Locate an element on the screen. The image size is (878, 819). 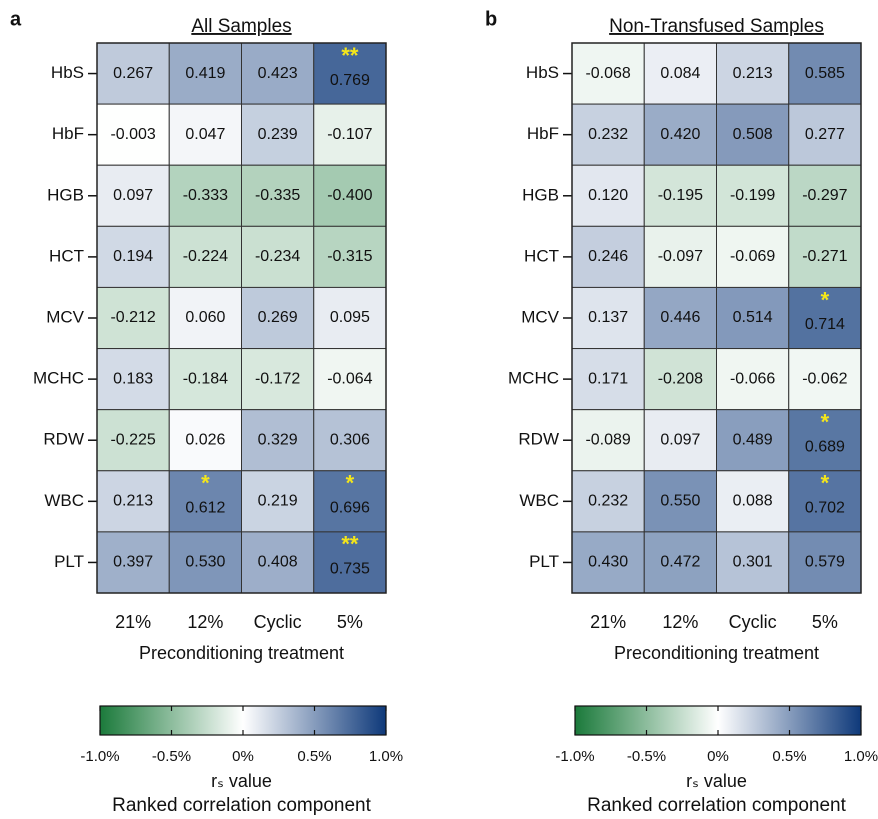
cell-value: -0.225 is located at coordinates (132, 439).